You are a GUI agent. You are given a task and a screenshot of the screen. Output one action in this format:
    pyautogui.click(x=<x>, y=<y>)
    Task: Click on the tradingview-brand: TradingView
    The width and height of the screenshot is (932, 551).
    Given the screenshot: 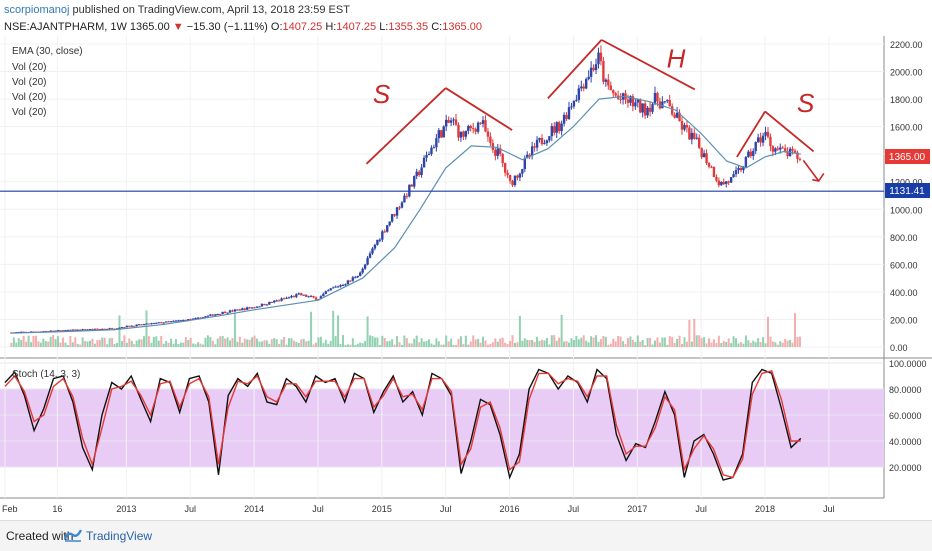 What is the action you would take?
    pyautogui.click(x=119, y=536)
    